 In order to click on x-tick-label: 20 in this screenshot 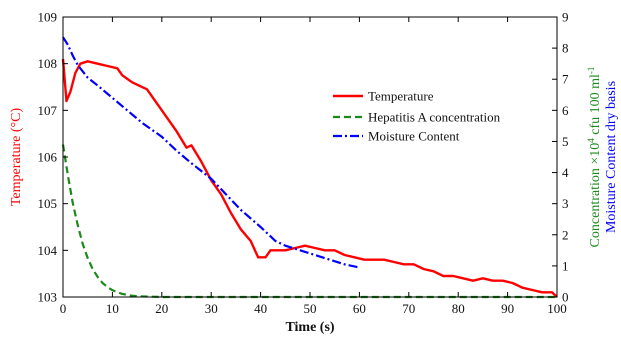, I will do `click(161, 308)`.